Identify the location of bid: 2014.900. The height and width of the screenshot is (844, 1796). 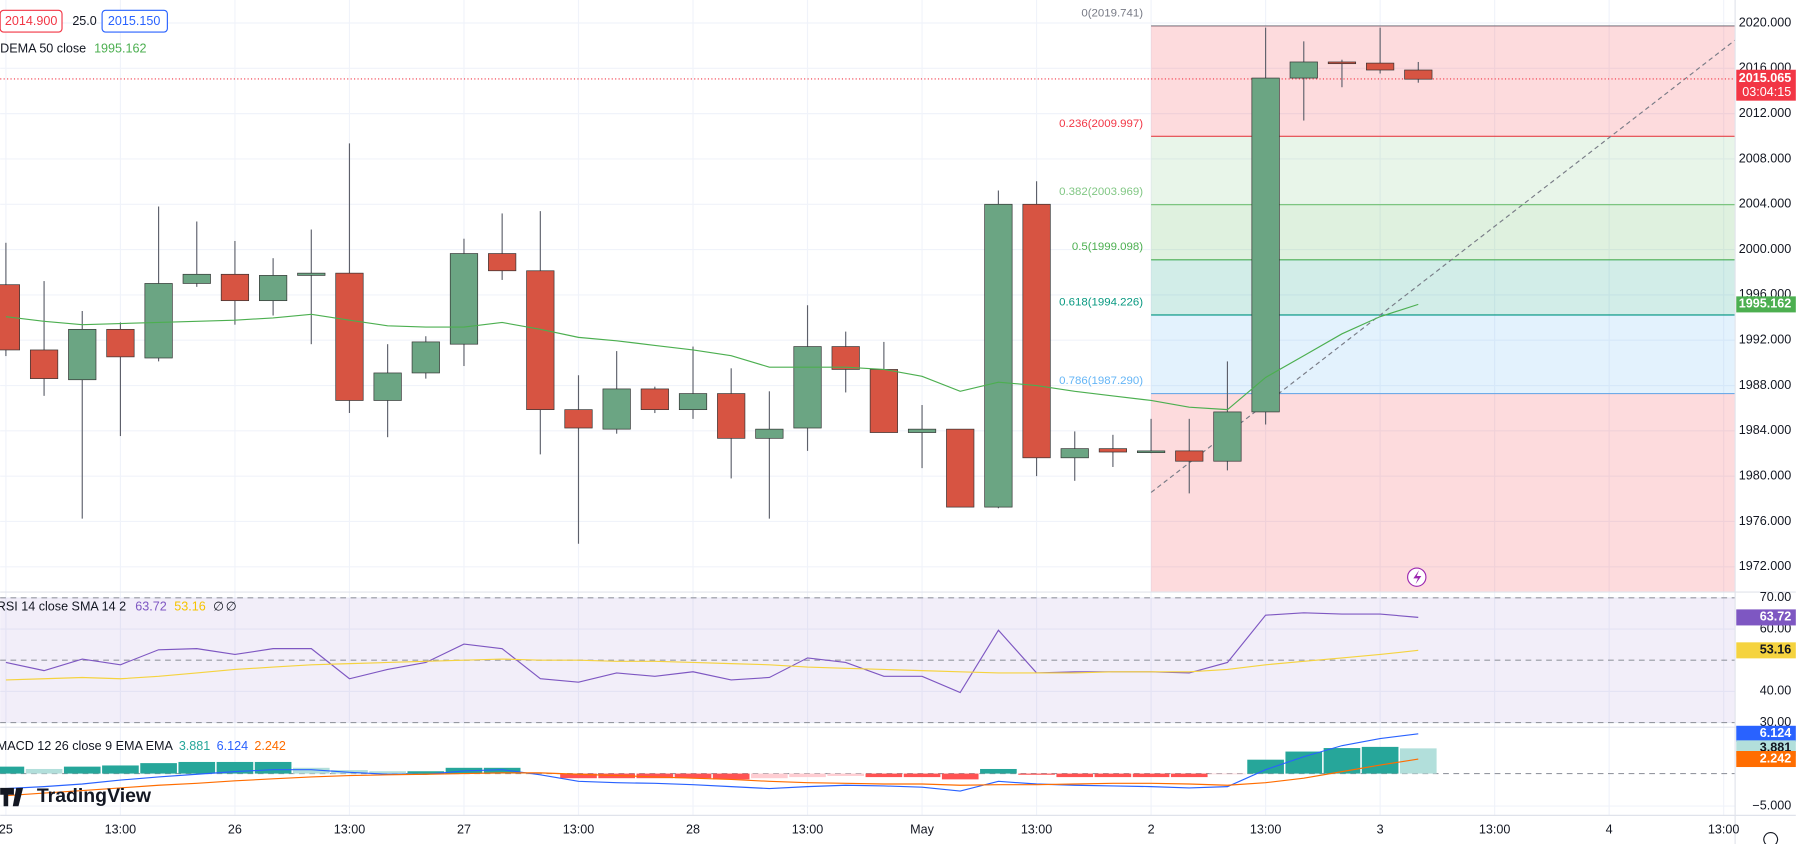
(31, 21).